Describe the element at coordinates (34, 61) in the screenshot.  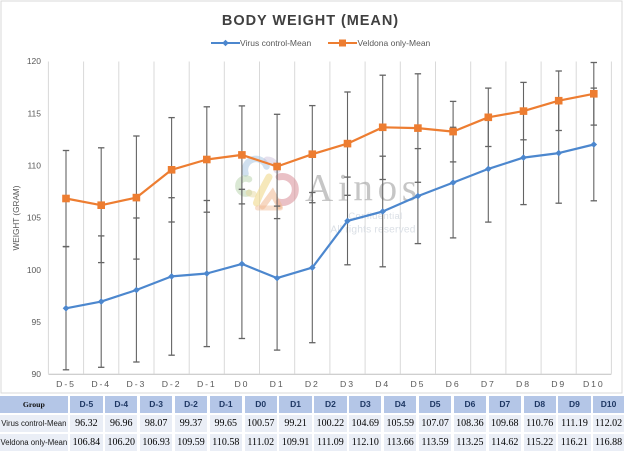
I see `svg-text: 120` at that location.